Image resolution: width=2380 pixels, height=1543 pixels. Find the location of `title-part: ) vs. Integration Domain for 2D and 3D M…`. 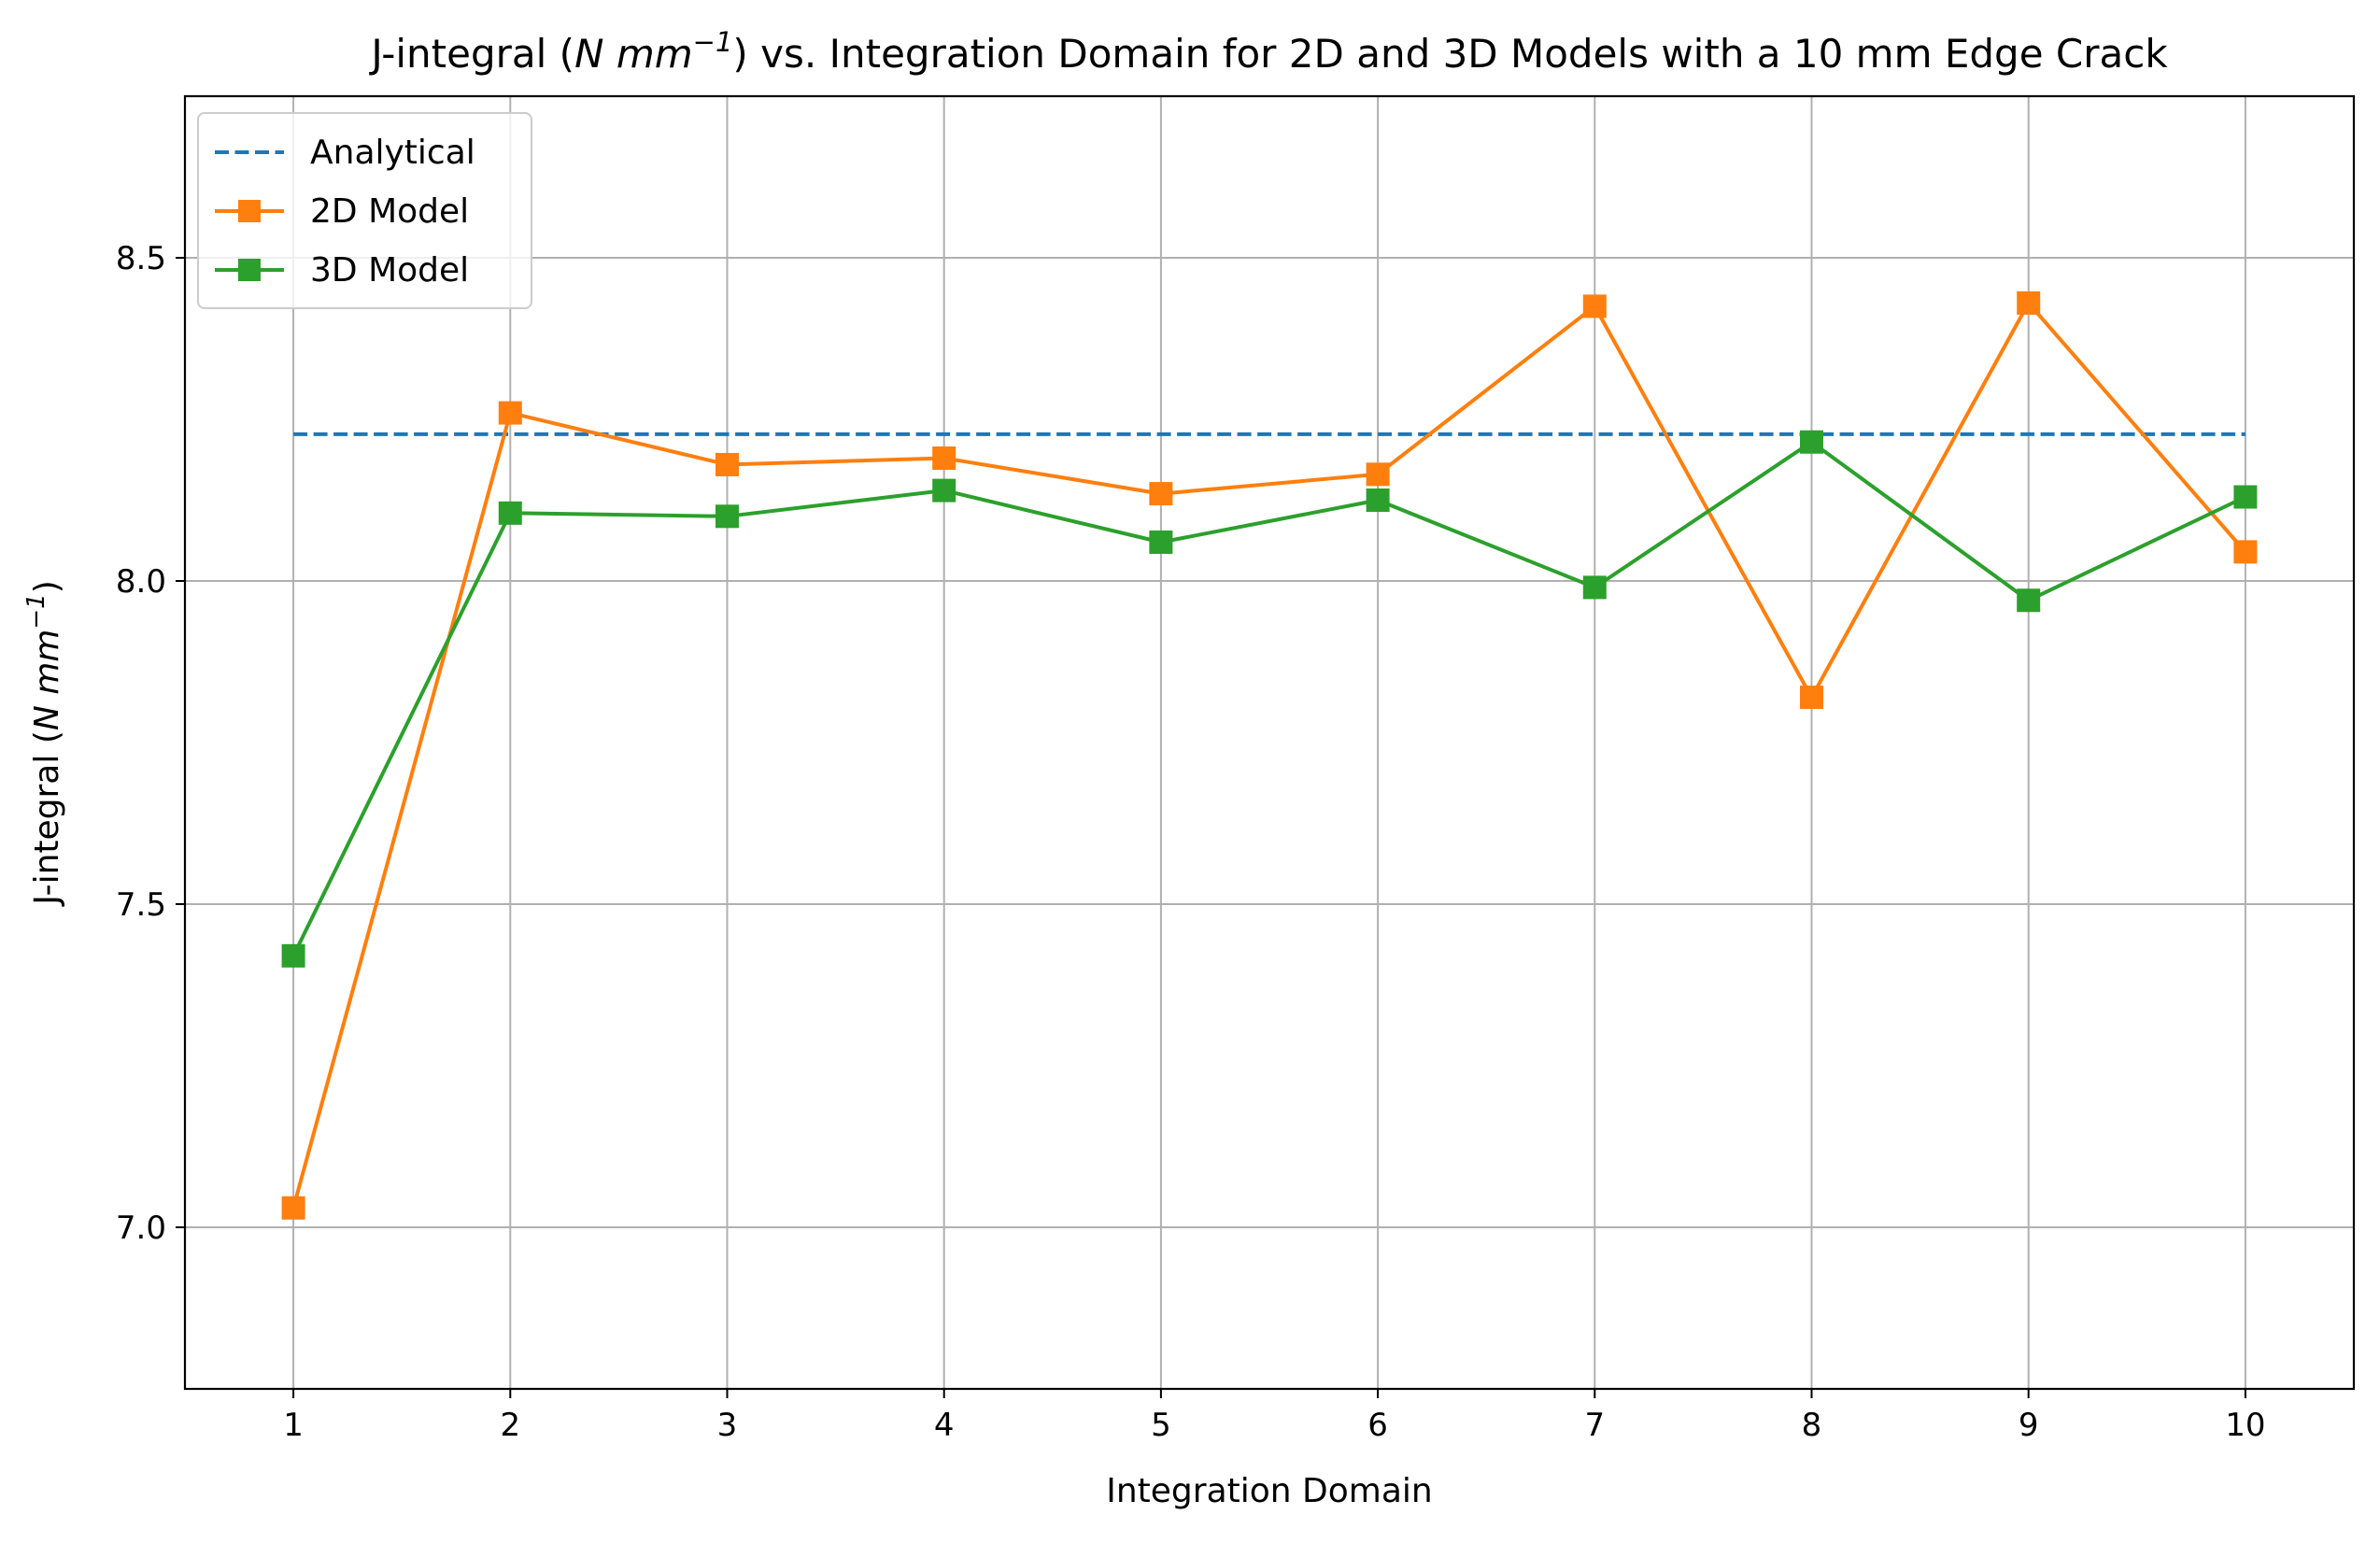

title-part: ) vs. Integration Domain for 2D and 3D M… is located at coordinates (1450, 54).